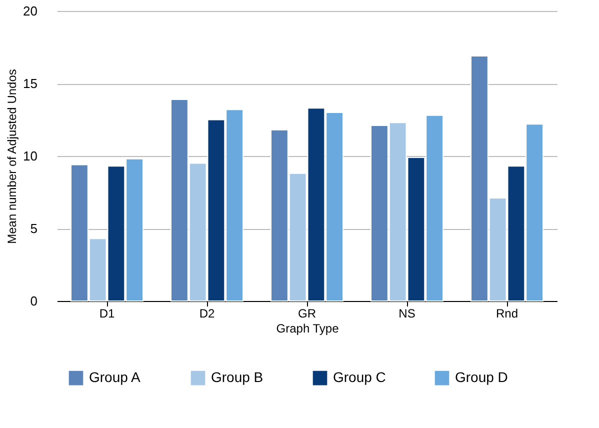  I want to click on legend-label: Group A, so click(115, 377).